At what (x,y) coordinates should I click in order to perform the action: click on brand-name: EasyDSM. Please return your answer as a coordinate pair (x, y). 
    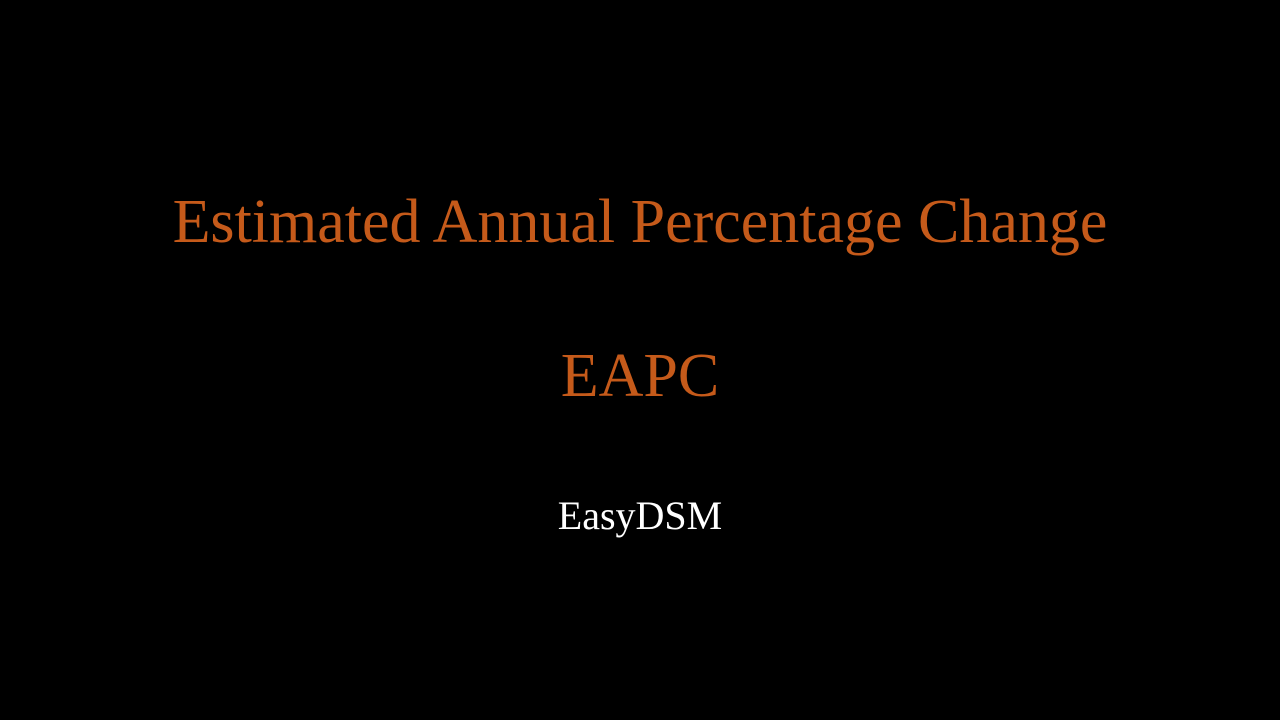
    Looking at the image, I should click on (640, 515).